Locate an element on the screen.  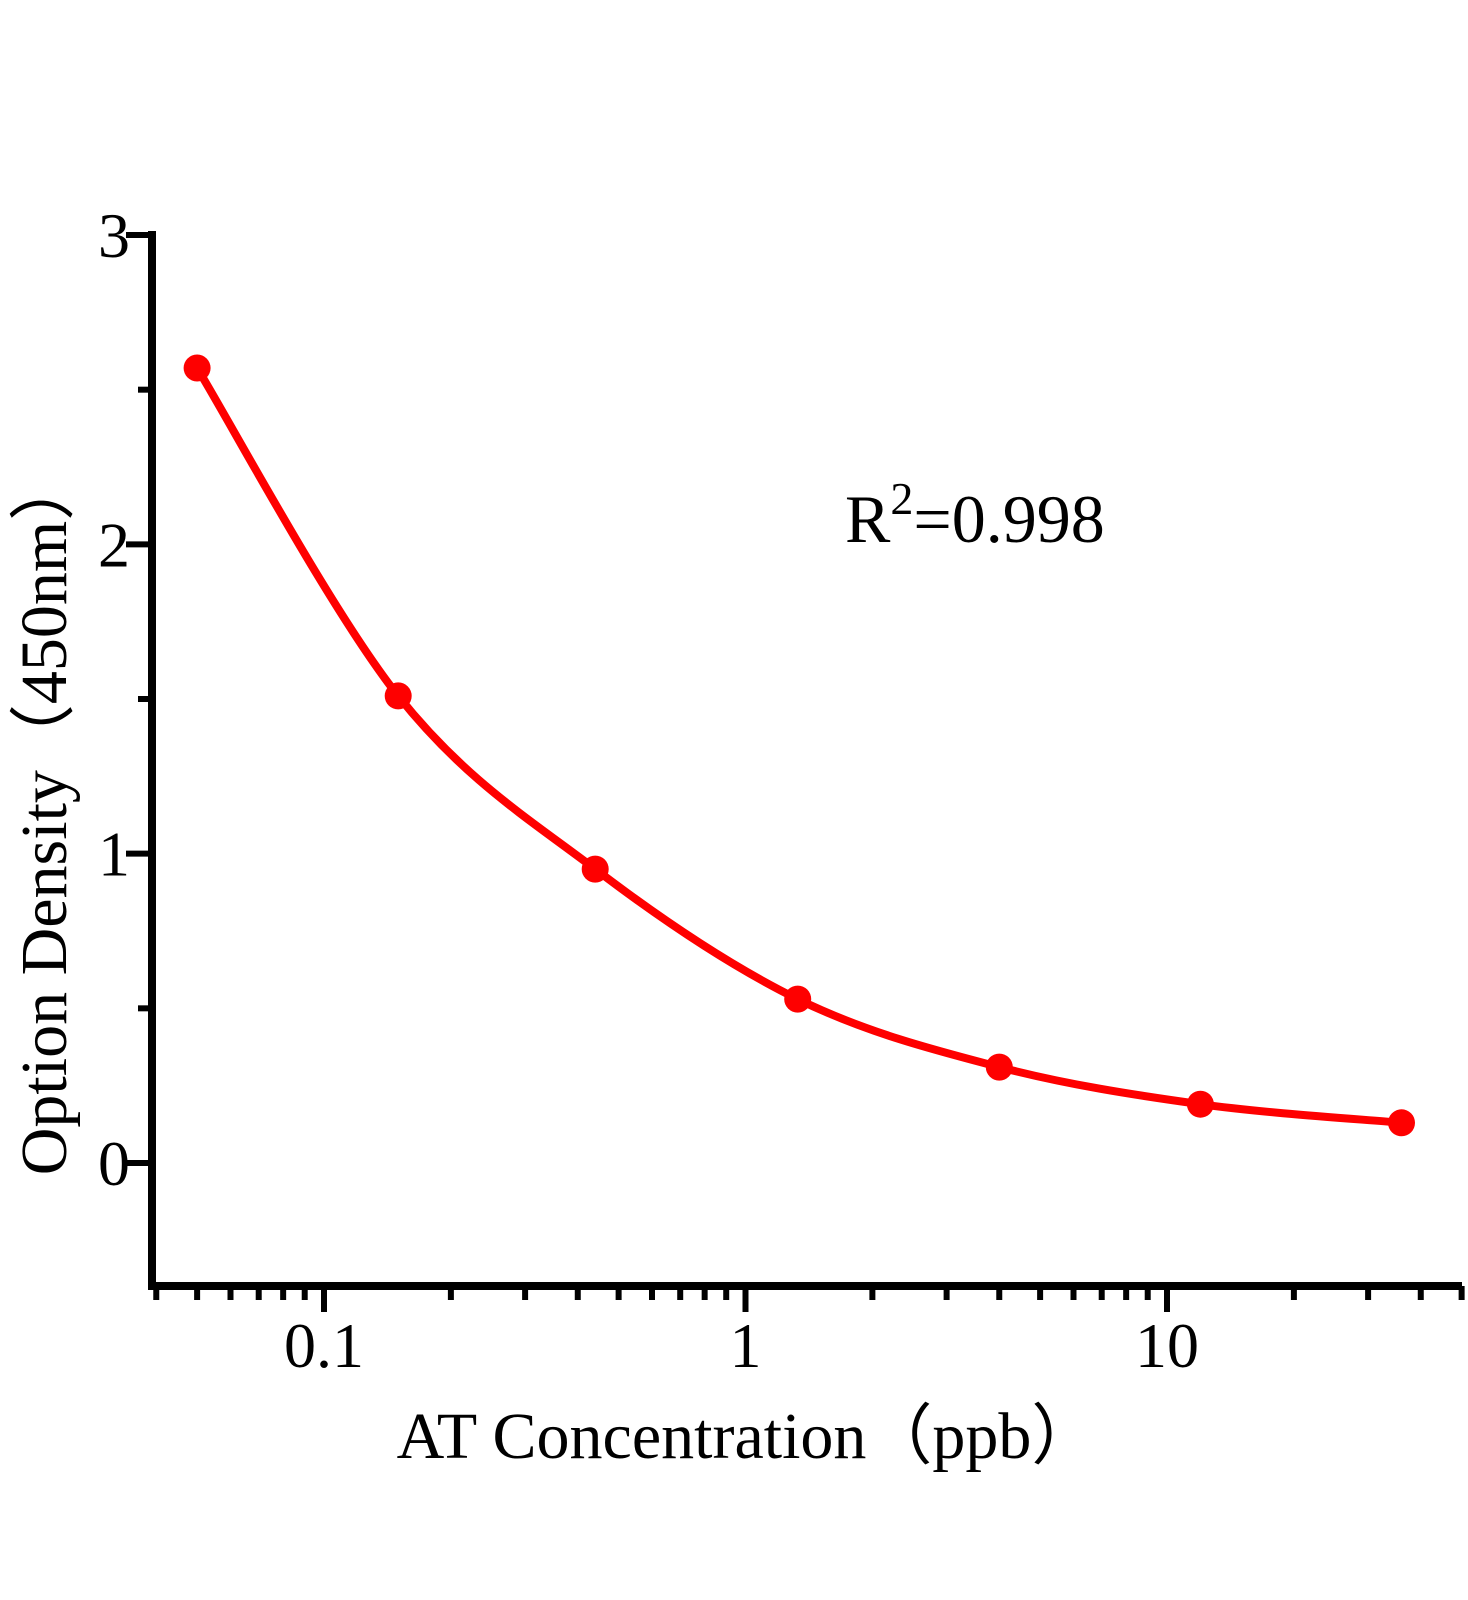
y-tick-label: 3 is located at coordinates (114, 235).